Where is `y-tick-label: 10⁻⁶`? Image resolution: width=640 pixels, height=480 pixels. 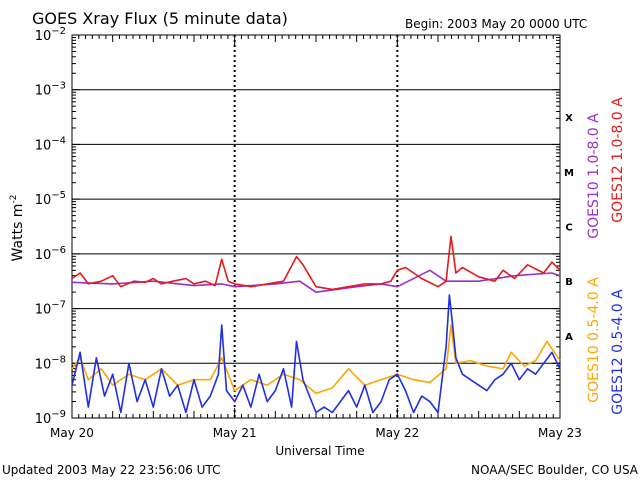
y-tick-label: 10⁻⁶ is located at coordinates (50, 254).